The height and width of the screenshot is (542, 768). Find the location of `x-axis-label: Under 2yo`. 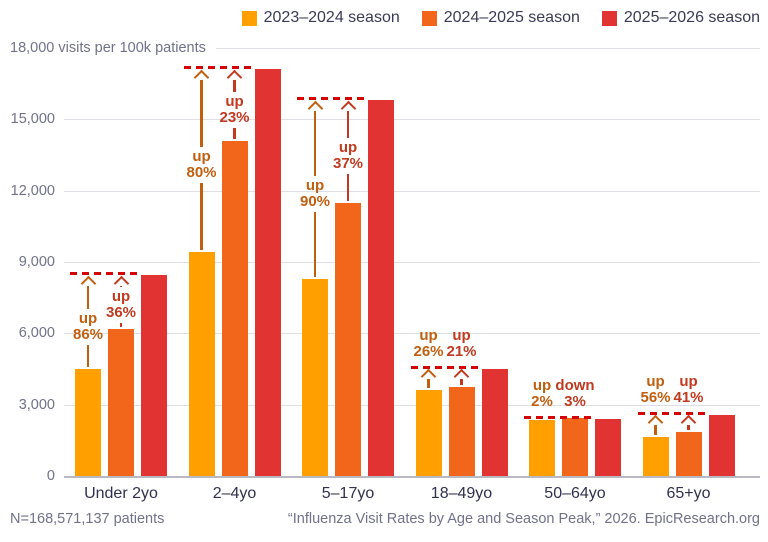

x-axis-label: Under 2yo is located at coordinates (121, 493).